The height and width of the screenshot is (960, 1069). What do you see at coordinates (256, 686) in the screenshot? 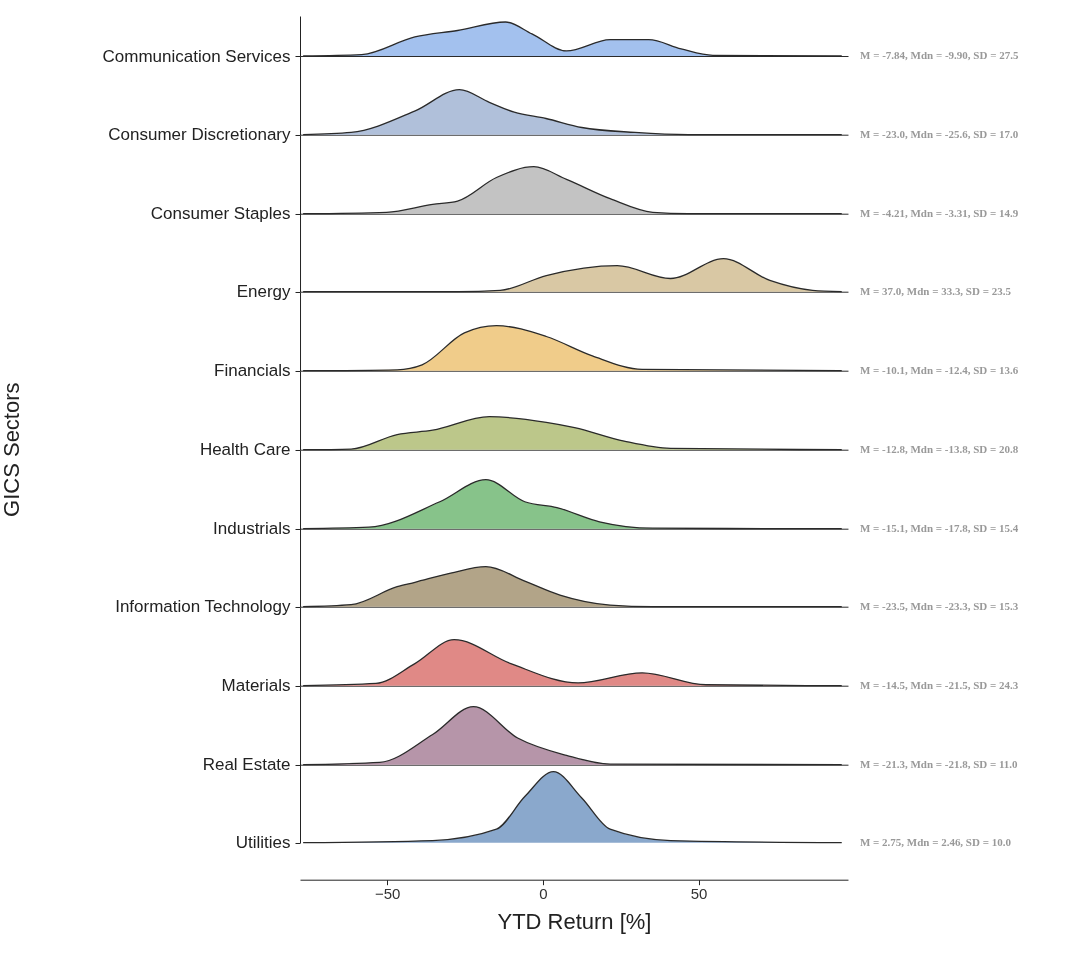
I see `y-axis-title: Materials` at bounding box center [256, 686].